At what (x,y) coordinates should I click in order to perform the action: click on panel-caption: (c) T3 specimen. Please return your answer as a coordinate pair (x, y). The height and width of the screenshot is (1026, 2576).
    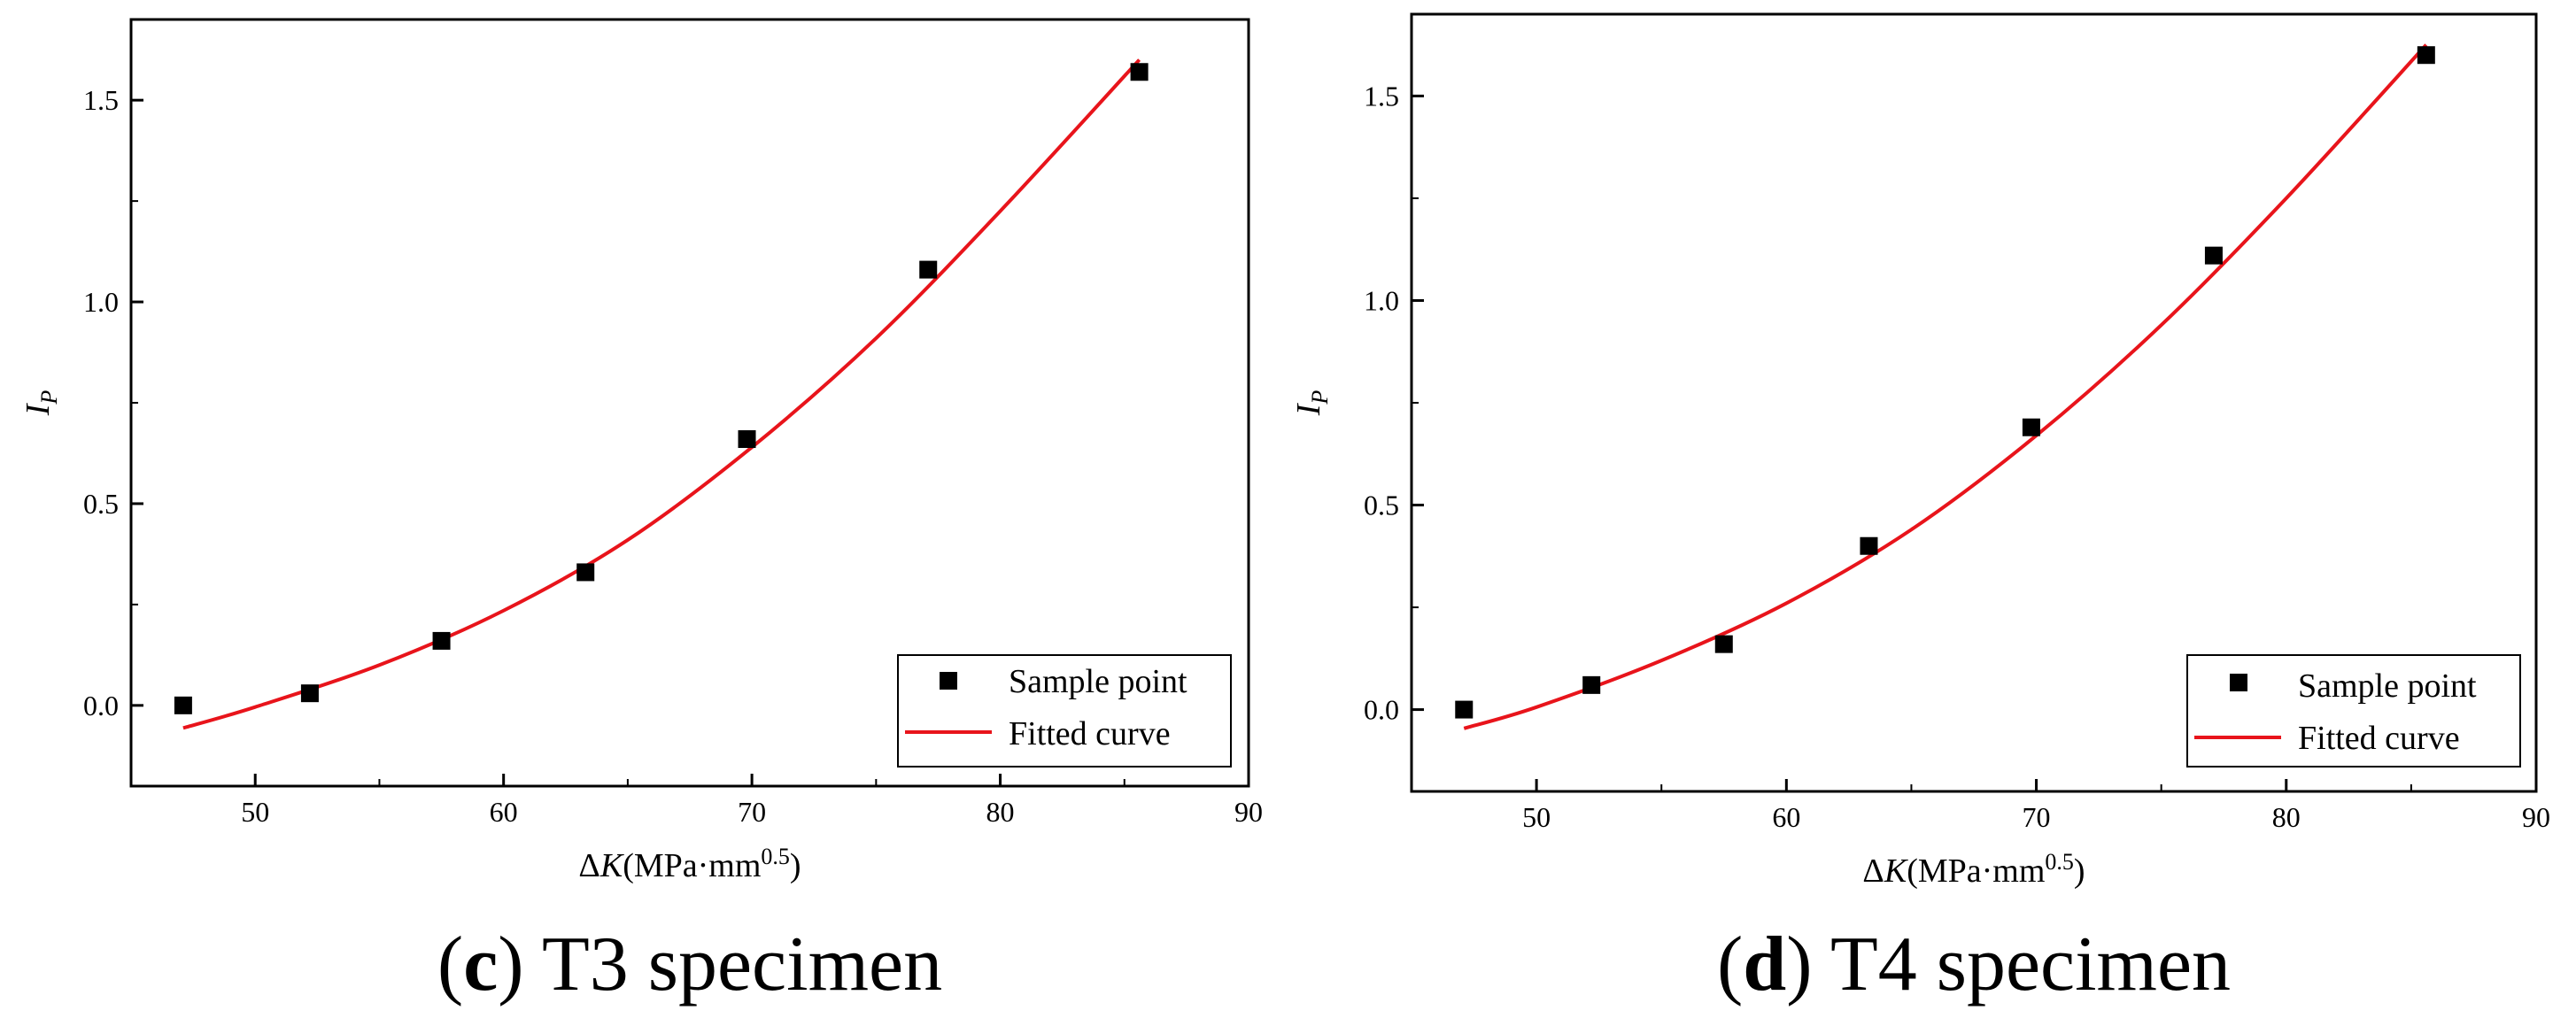
    Looking at the image, I should click on (689, 964).